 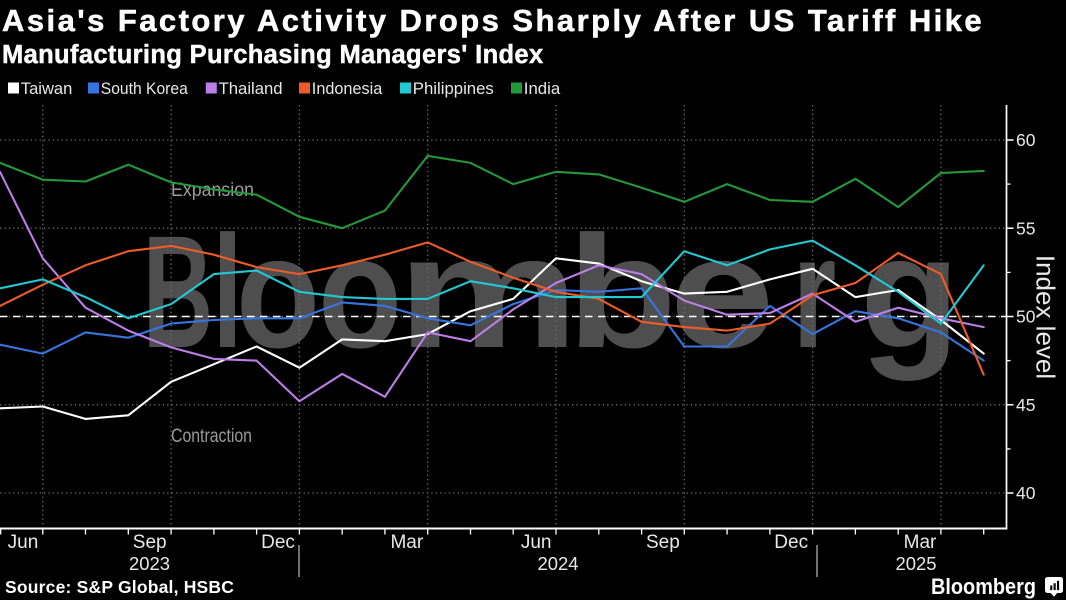 What do you see at coordinates (360, 291) in the screenshot?
I see `svg-text: o` at bounding box center [360, 291].